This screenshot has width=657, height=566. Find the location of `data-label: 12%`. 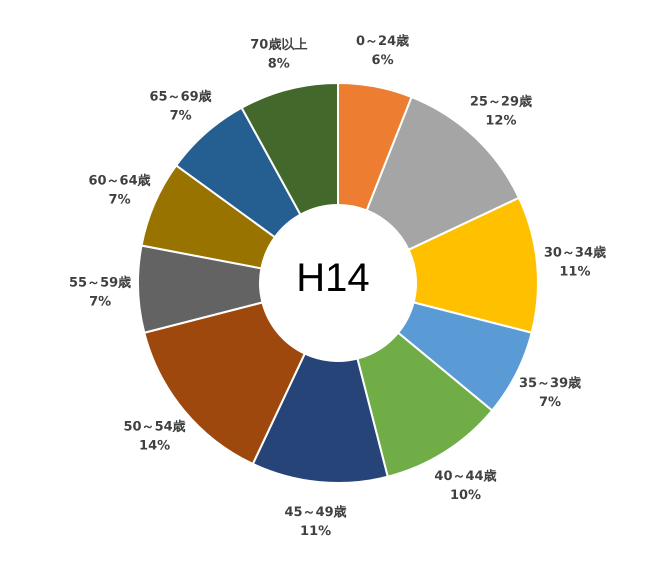

data-label: 12% is located at coordinates (500, 121).